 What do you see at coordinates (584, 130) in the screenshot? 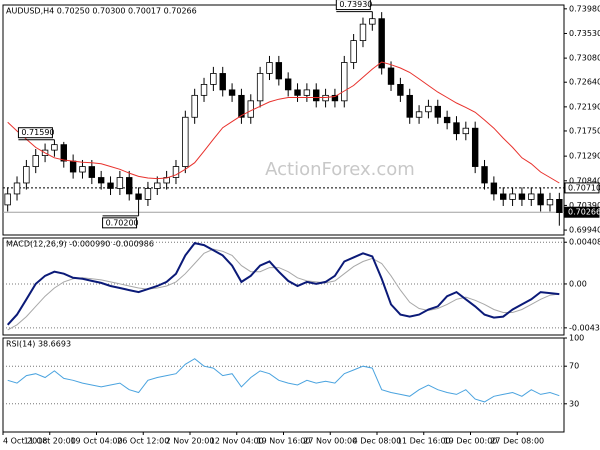
I see `y-tick-label: 0.71750` at bounding box center [584, 130].